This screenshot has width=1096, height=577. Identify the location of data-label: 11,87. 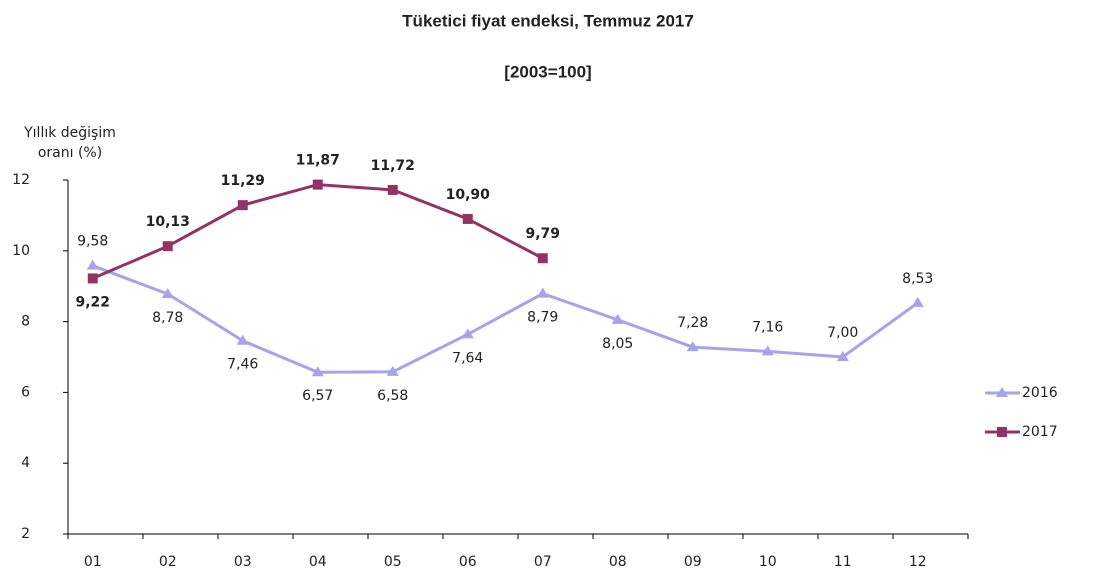
(318, 161).